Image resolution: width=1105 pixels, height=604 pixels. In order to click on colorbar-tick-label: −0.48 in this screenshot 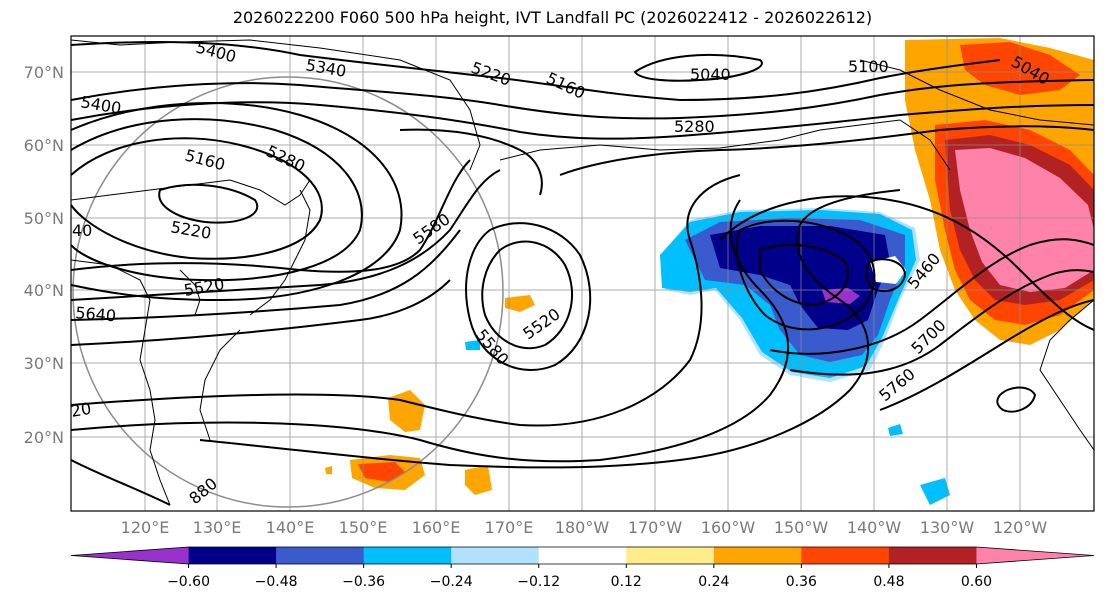, I will do `click(276, 582)`.